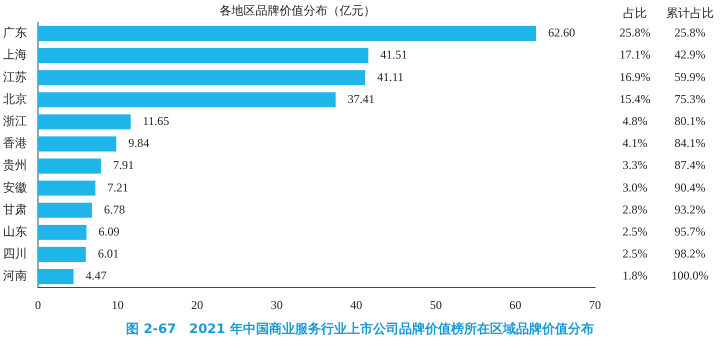  What do you see at coordinates (635, 77) in the screenshot?
I see `text: 16.9%` at bounding box center [635, 77].